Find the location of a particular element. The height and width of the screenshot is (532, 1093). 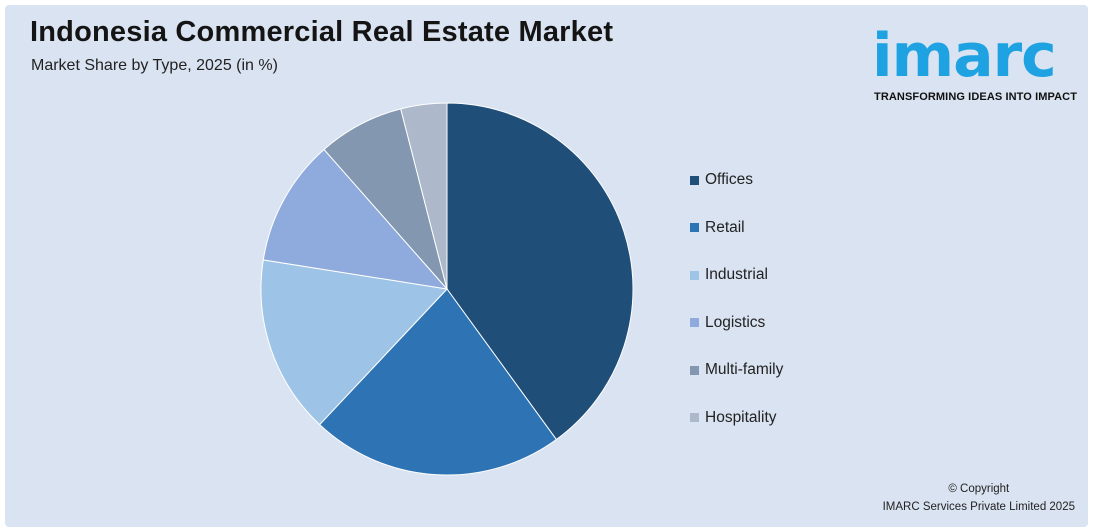

copyright-line: © Copyright is located at coordinates (979, 489).